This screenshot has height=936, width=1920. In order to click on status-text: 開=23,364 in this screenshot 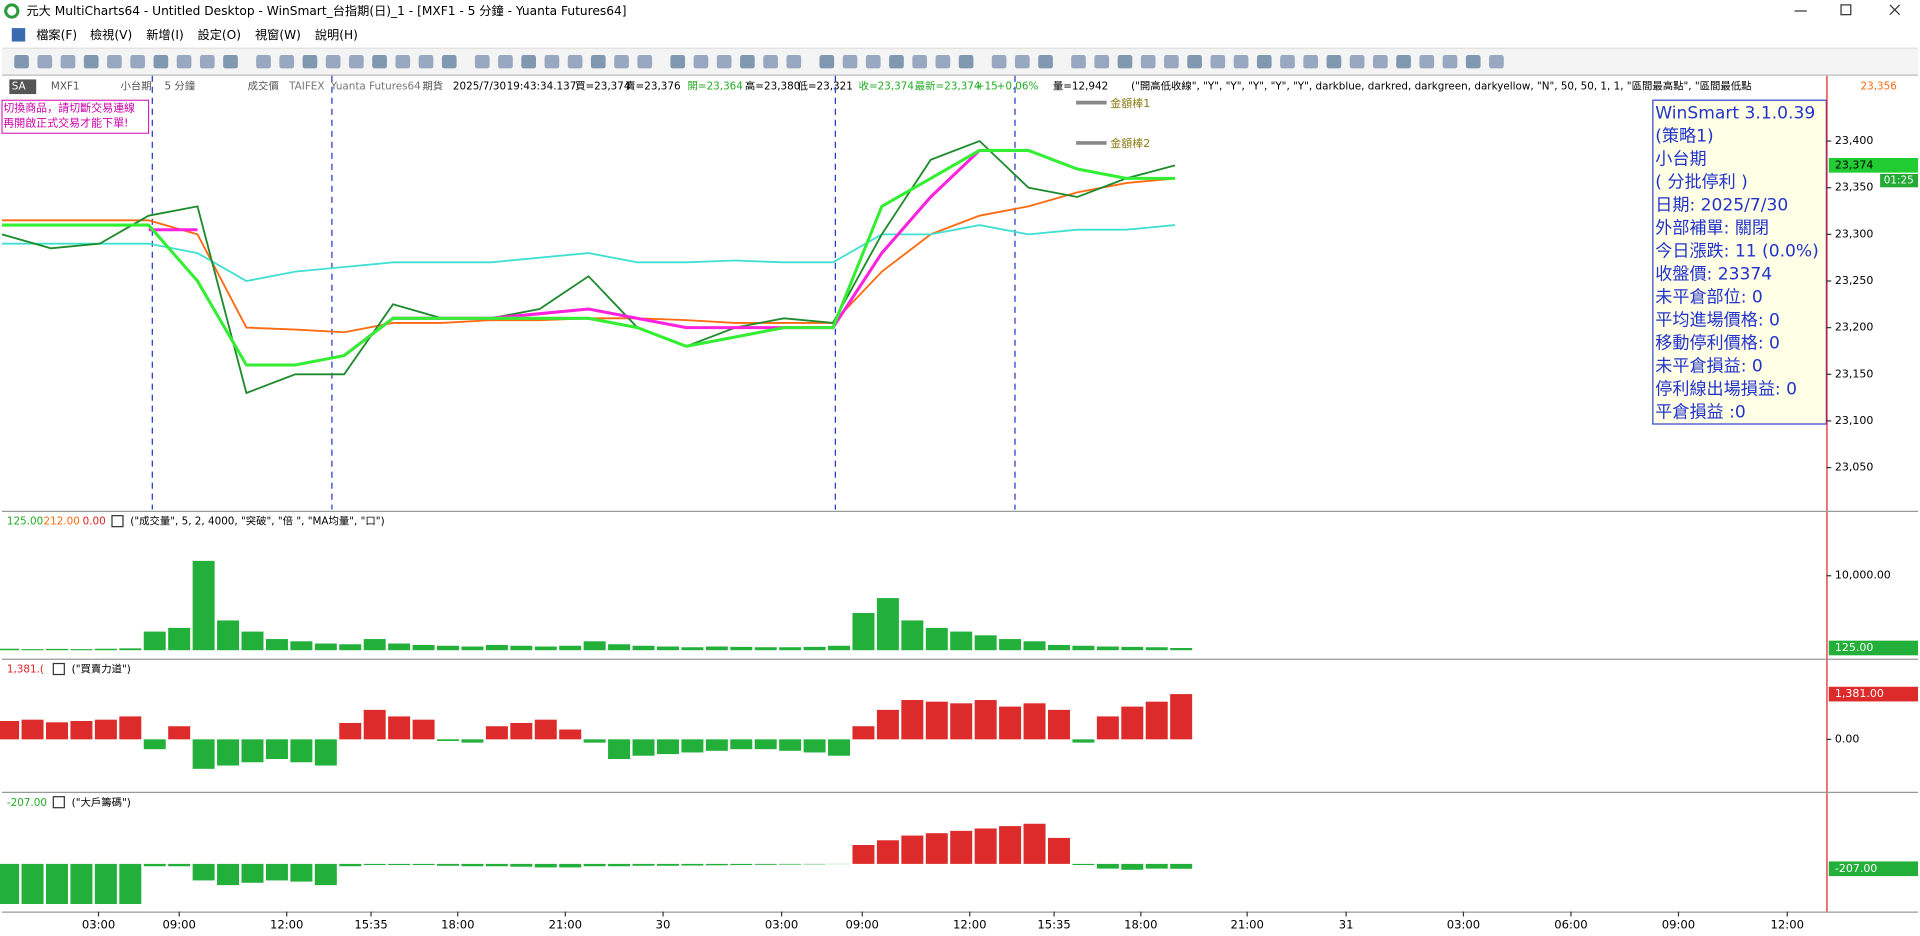, I will do `click(716, 87)`.